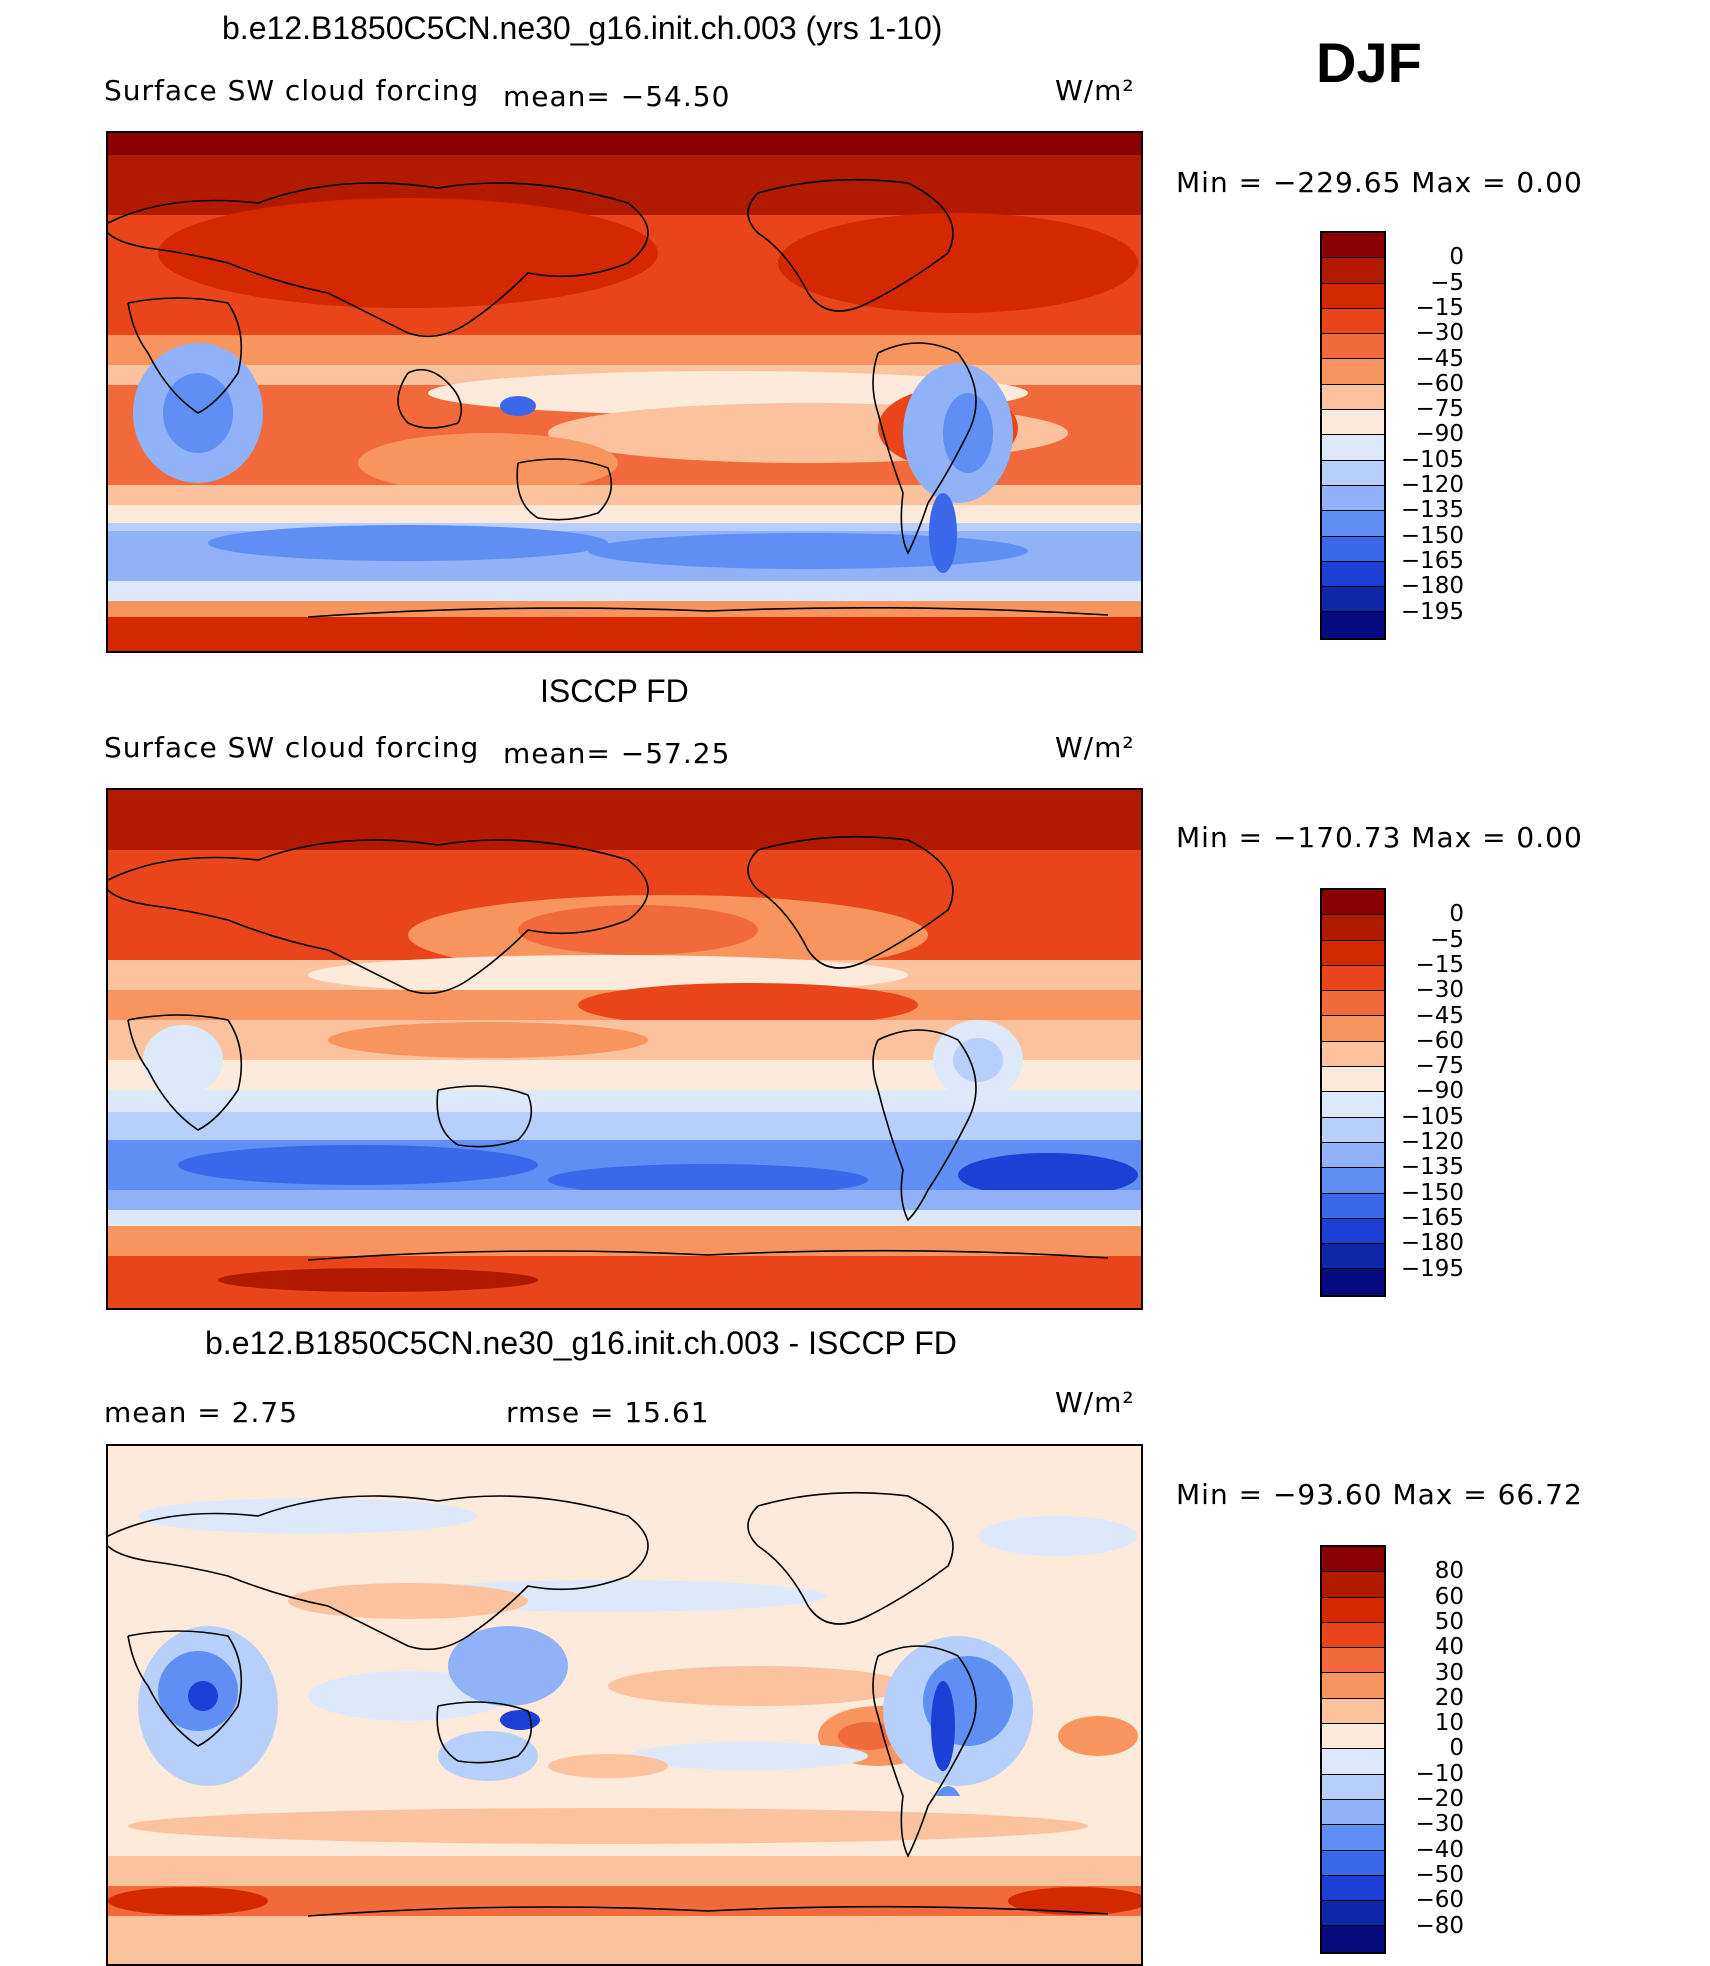 The height and width of the screenshot is (1966, 1710). I want to click on colorbar-tick-label: 60, so click(1449, 1596).